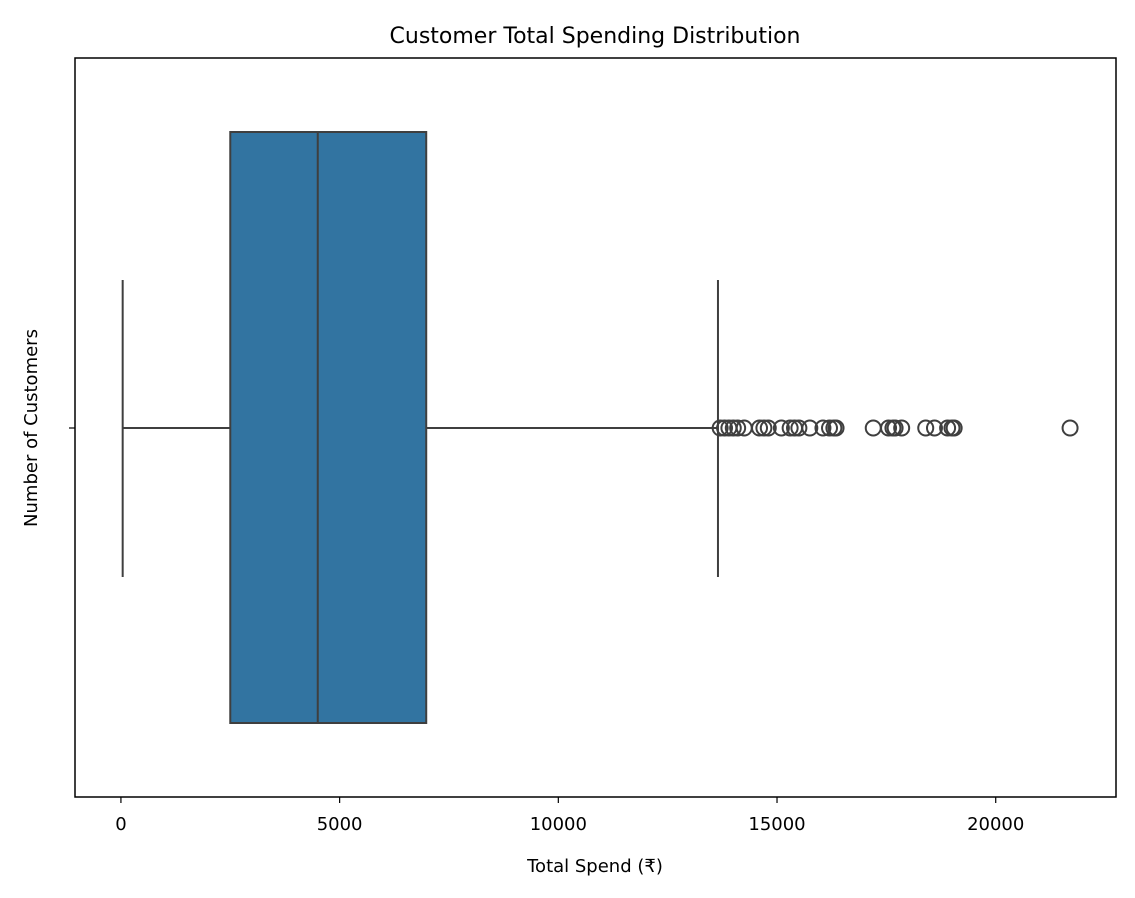 The width and height of the screenshot is (1135, 898). What do you see at coordinates (120, 824) in the screenshot?
I see `x-tick-label: 0` at bounding box center [120, 824].